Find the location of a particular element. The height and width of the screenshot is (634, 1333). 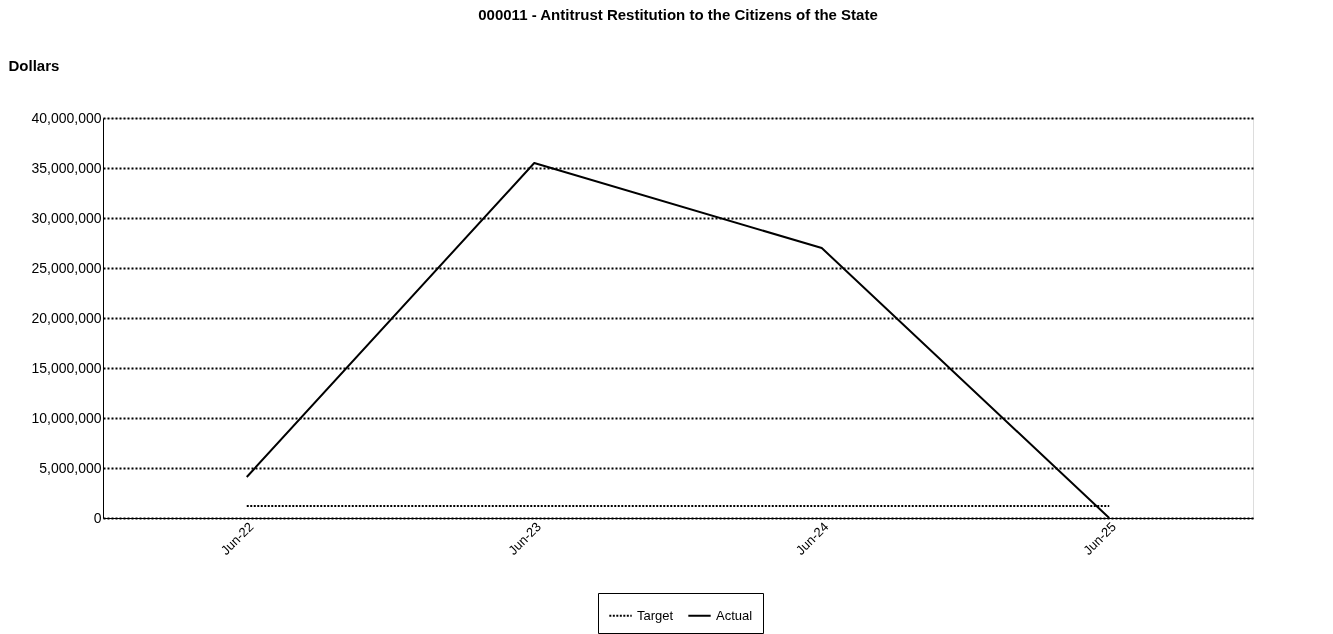

y-tick-label: 15,000,000 is located at coordinates (66, 367).